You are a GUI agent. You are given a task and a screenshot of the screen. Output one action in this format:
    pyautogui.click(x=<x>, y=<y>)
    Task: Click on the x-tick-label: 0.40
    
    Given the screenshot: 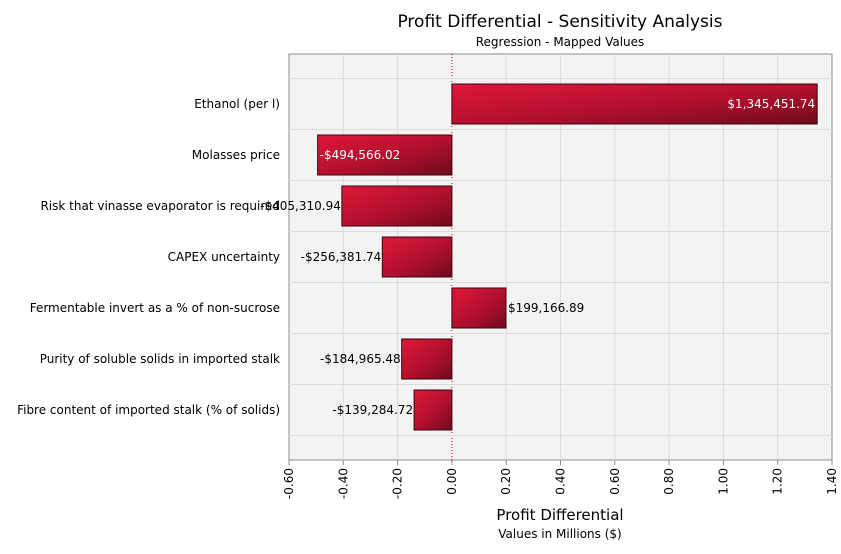 What is the action you would take?
    pyautogui.click(x=561, y=481)
    